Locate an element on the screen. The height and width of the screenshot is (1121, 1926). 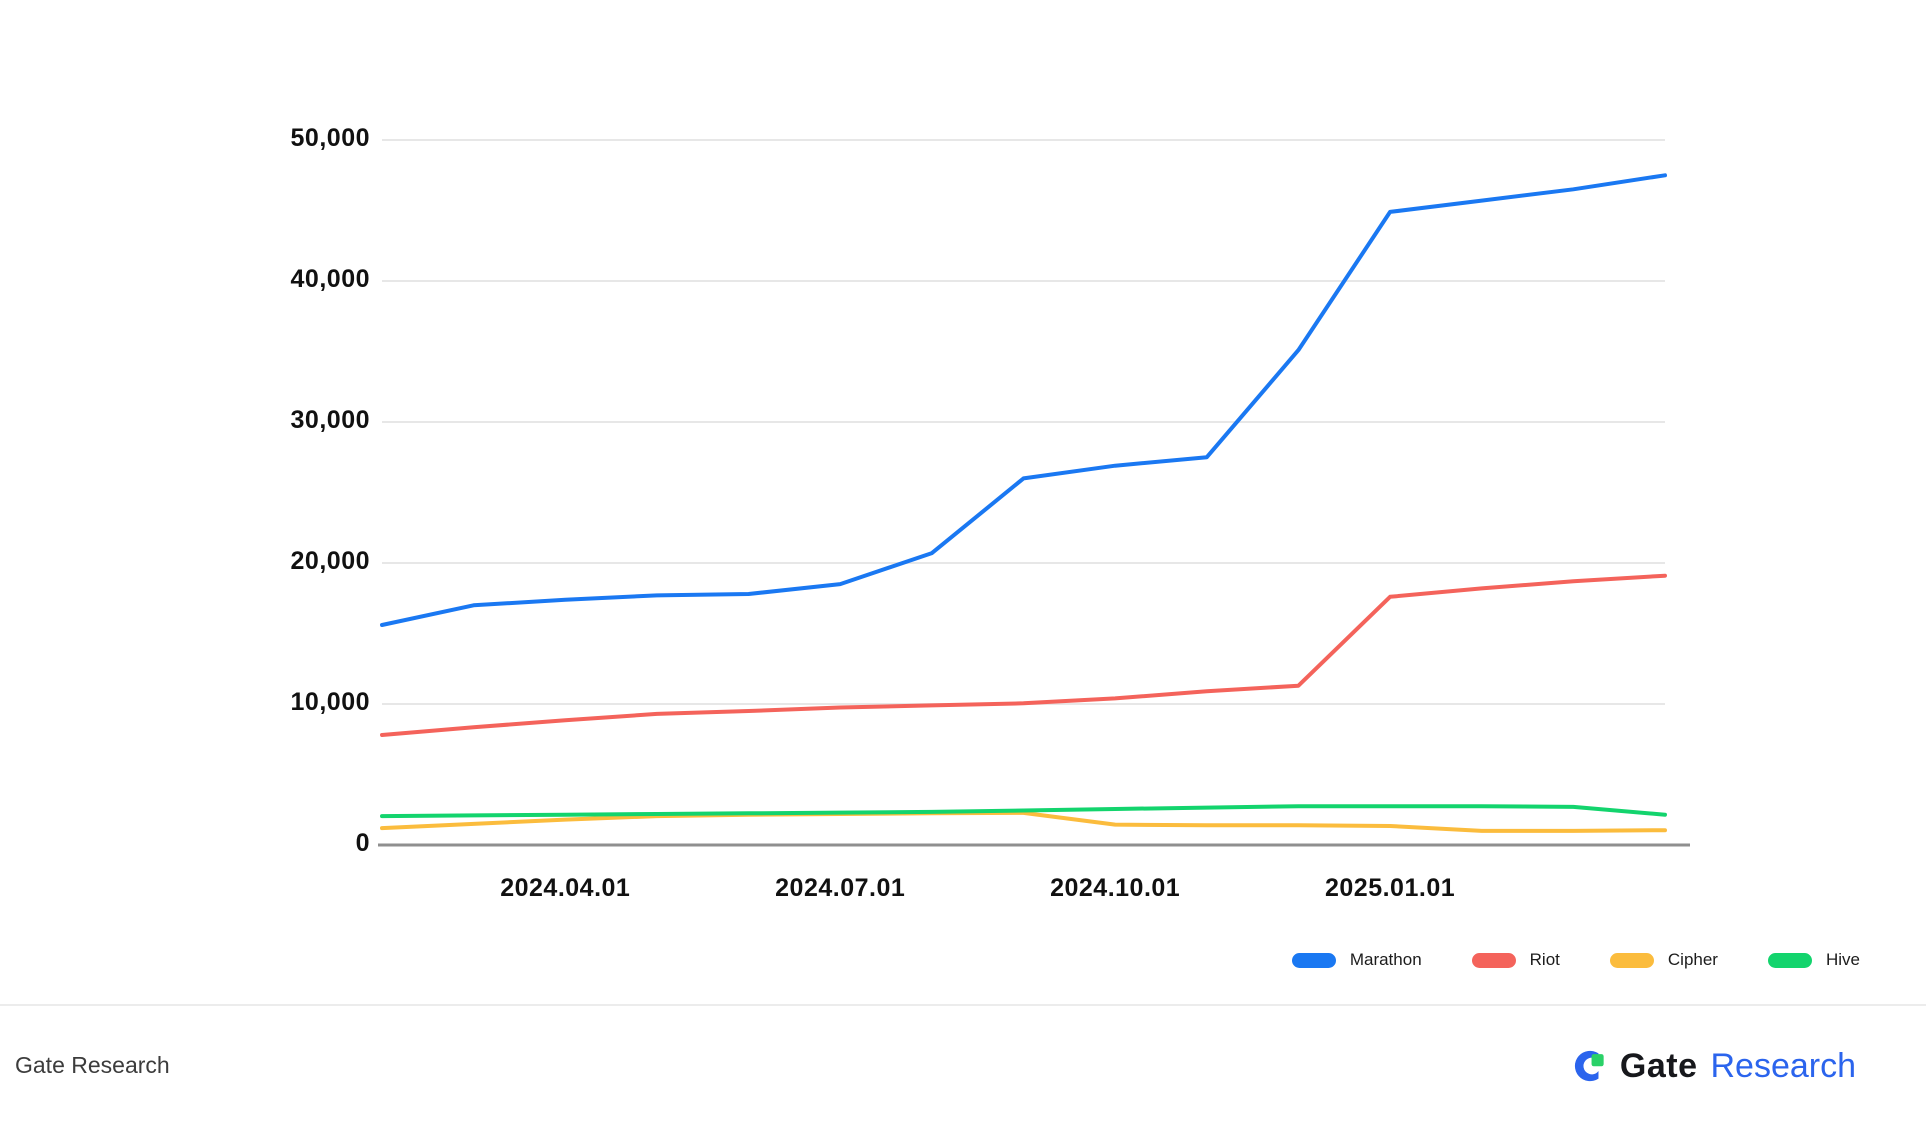
footer-divider is located at coordinates (963, 1005).